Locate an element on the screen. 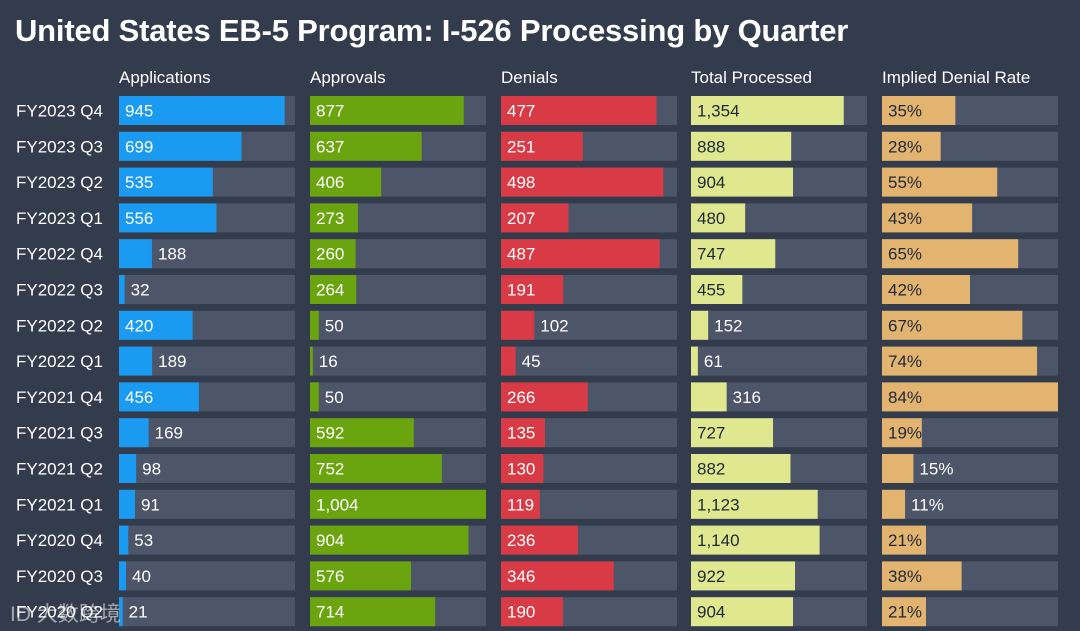 The height and width of the screenshot is (631, 1080). value-label: 264 is located at coordinates (330, 290).